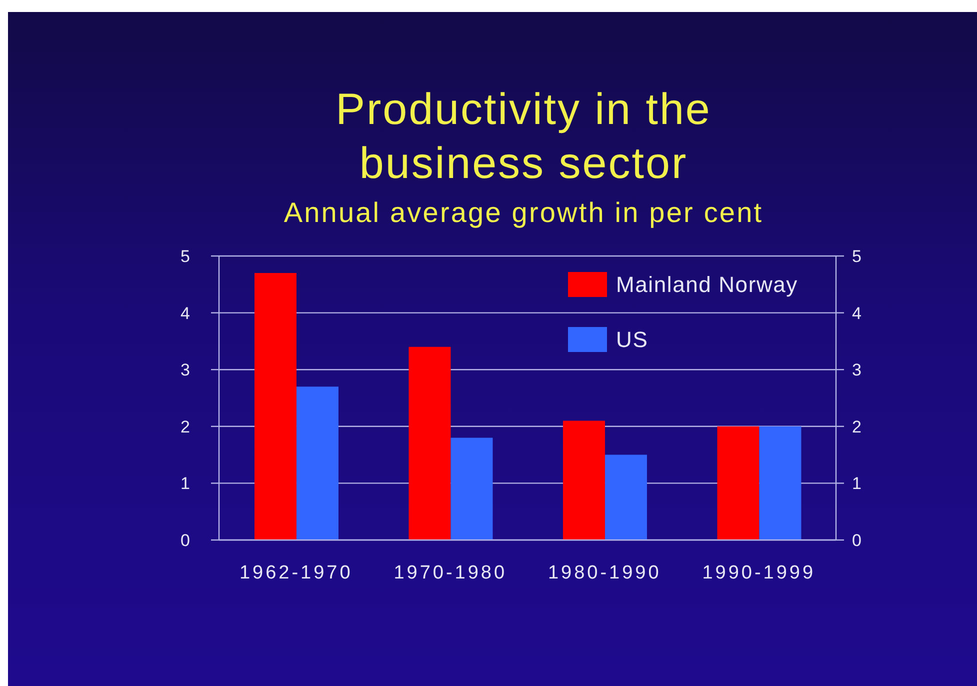 This screenshot has width=977, height=686. Describe the element at coordinates (185, 256) in the screenshot. I see `y-tick-label: 5` at that location.